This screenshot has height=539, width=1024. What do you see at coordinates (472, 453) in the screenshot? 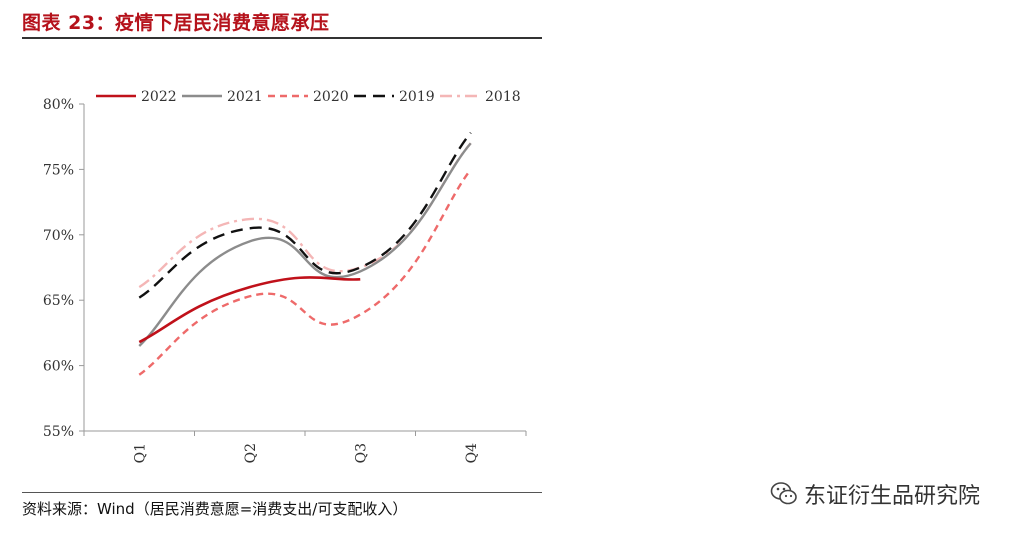
I see `x-tick-label: Q4` at bounding box center [472, 453].